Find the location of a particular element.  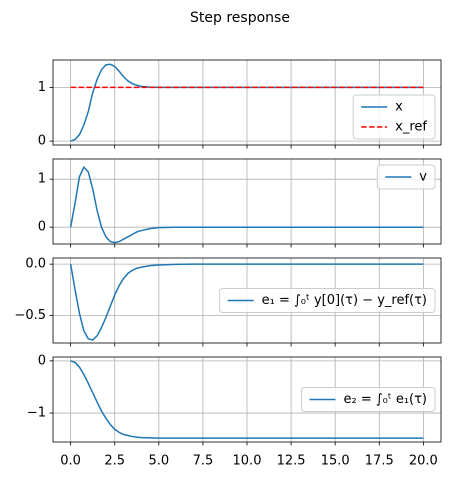

y-tick-label: 0.0 is located at coordinates (35, 264).